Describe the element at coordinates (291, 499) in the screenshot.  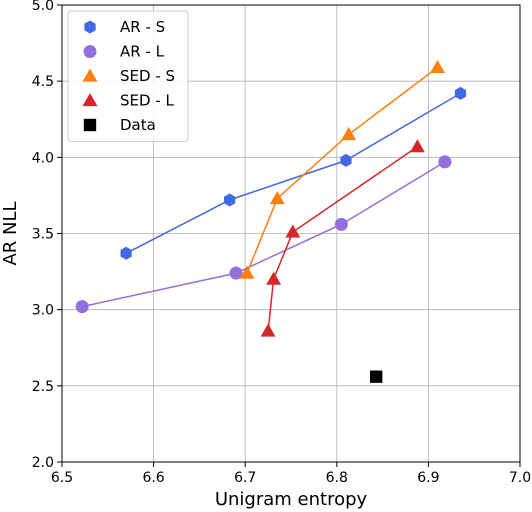
I see `x-axis-label: Unigram entropy` at that location.